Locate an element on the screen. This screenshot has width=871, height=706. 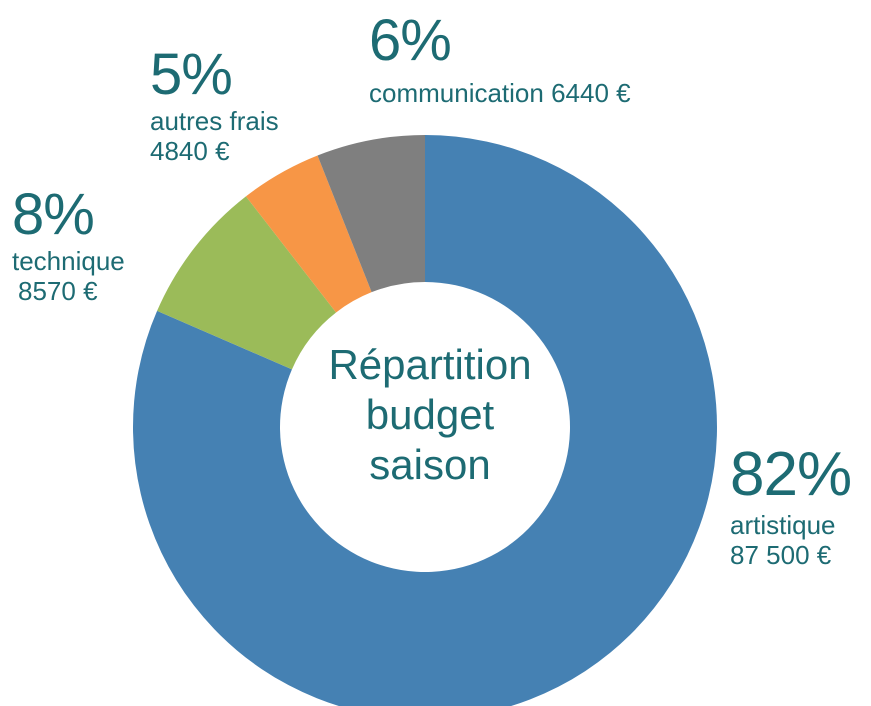
slice-label-technique: 8% technique 8570 € is located at coordinates (68, 244).